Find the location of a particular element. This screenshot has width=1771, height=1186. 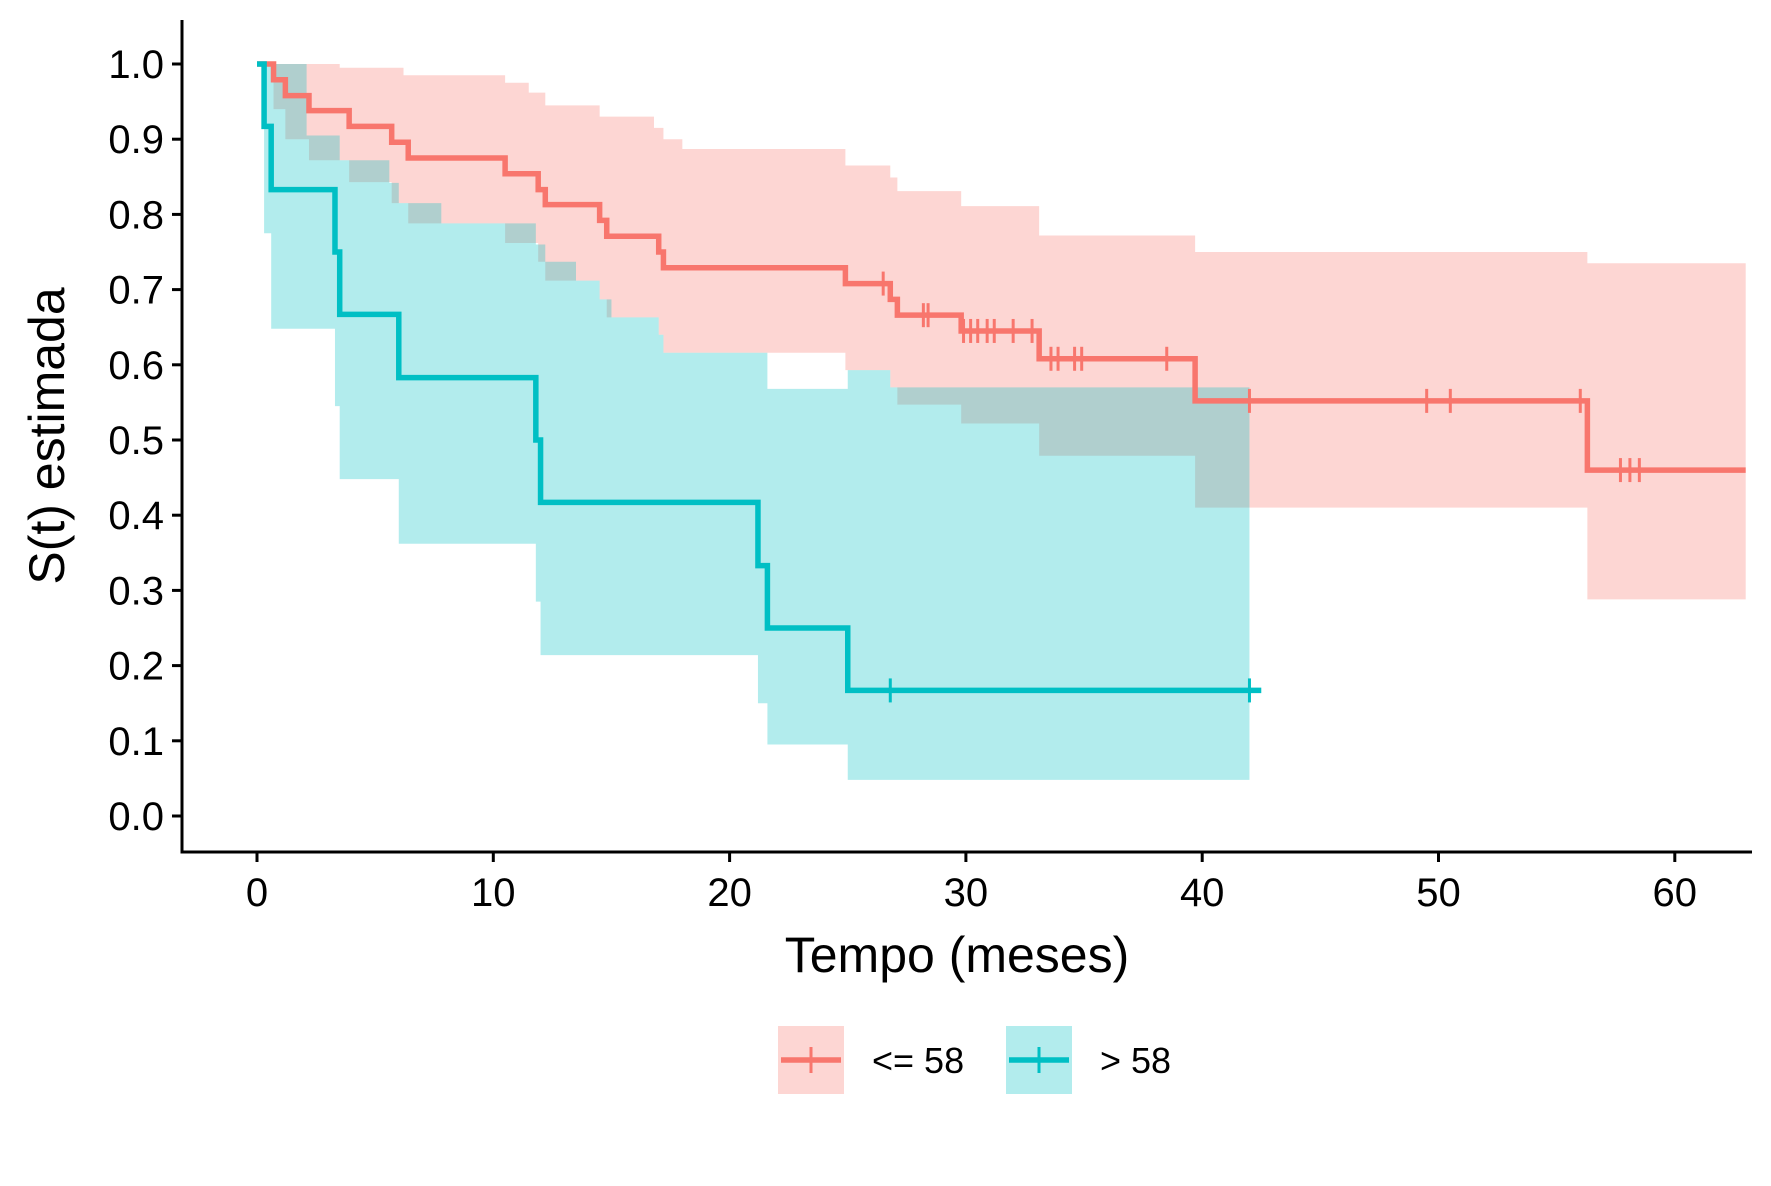

y-tick-label: 0.8 is located at coordinates (136, 215).